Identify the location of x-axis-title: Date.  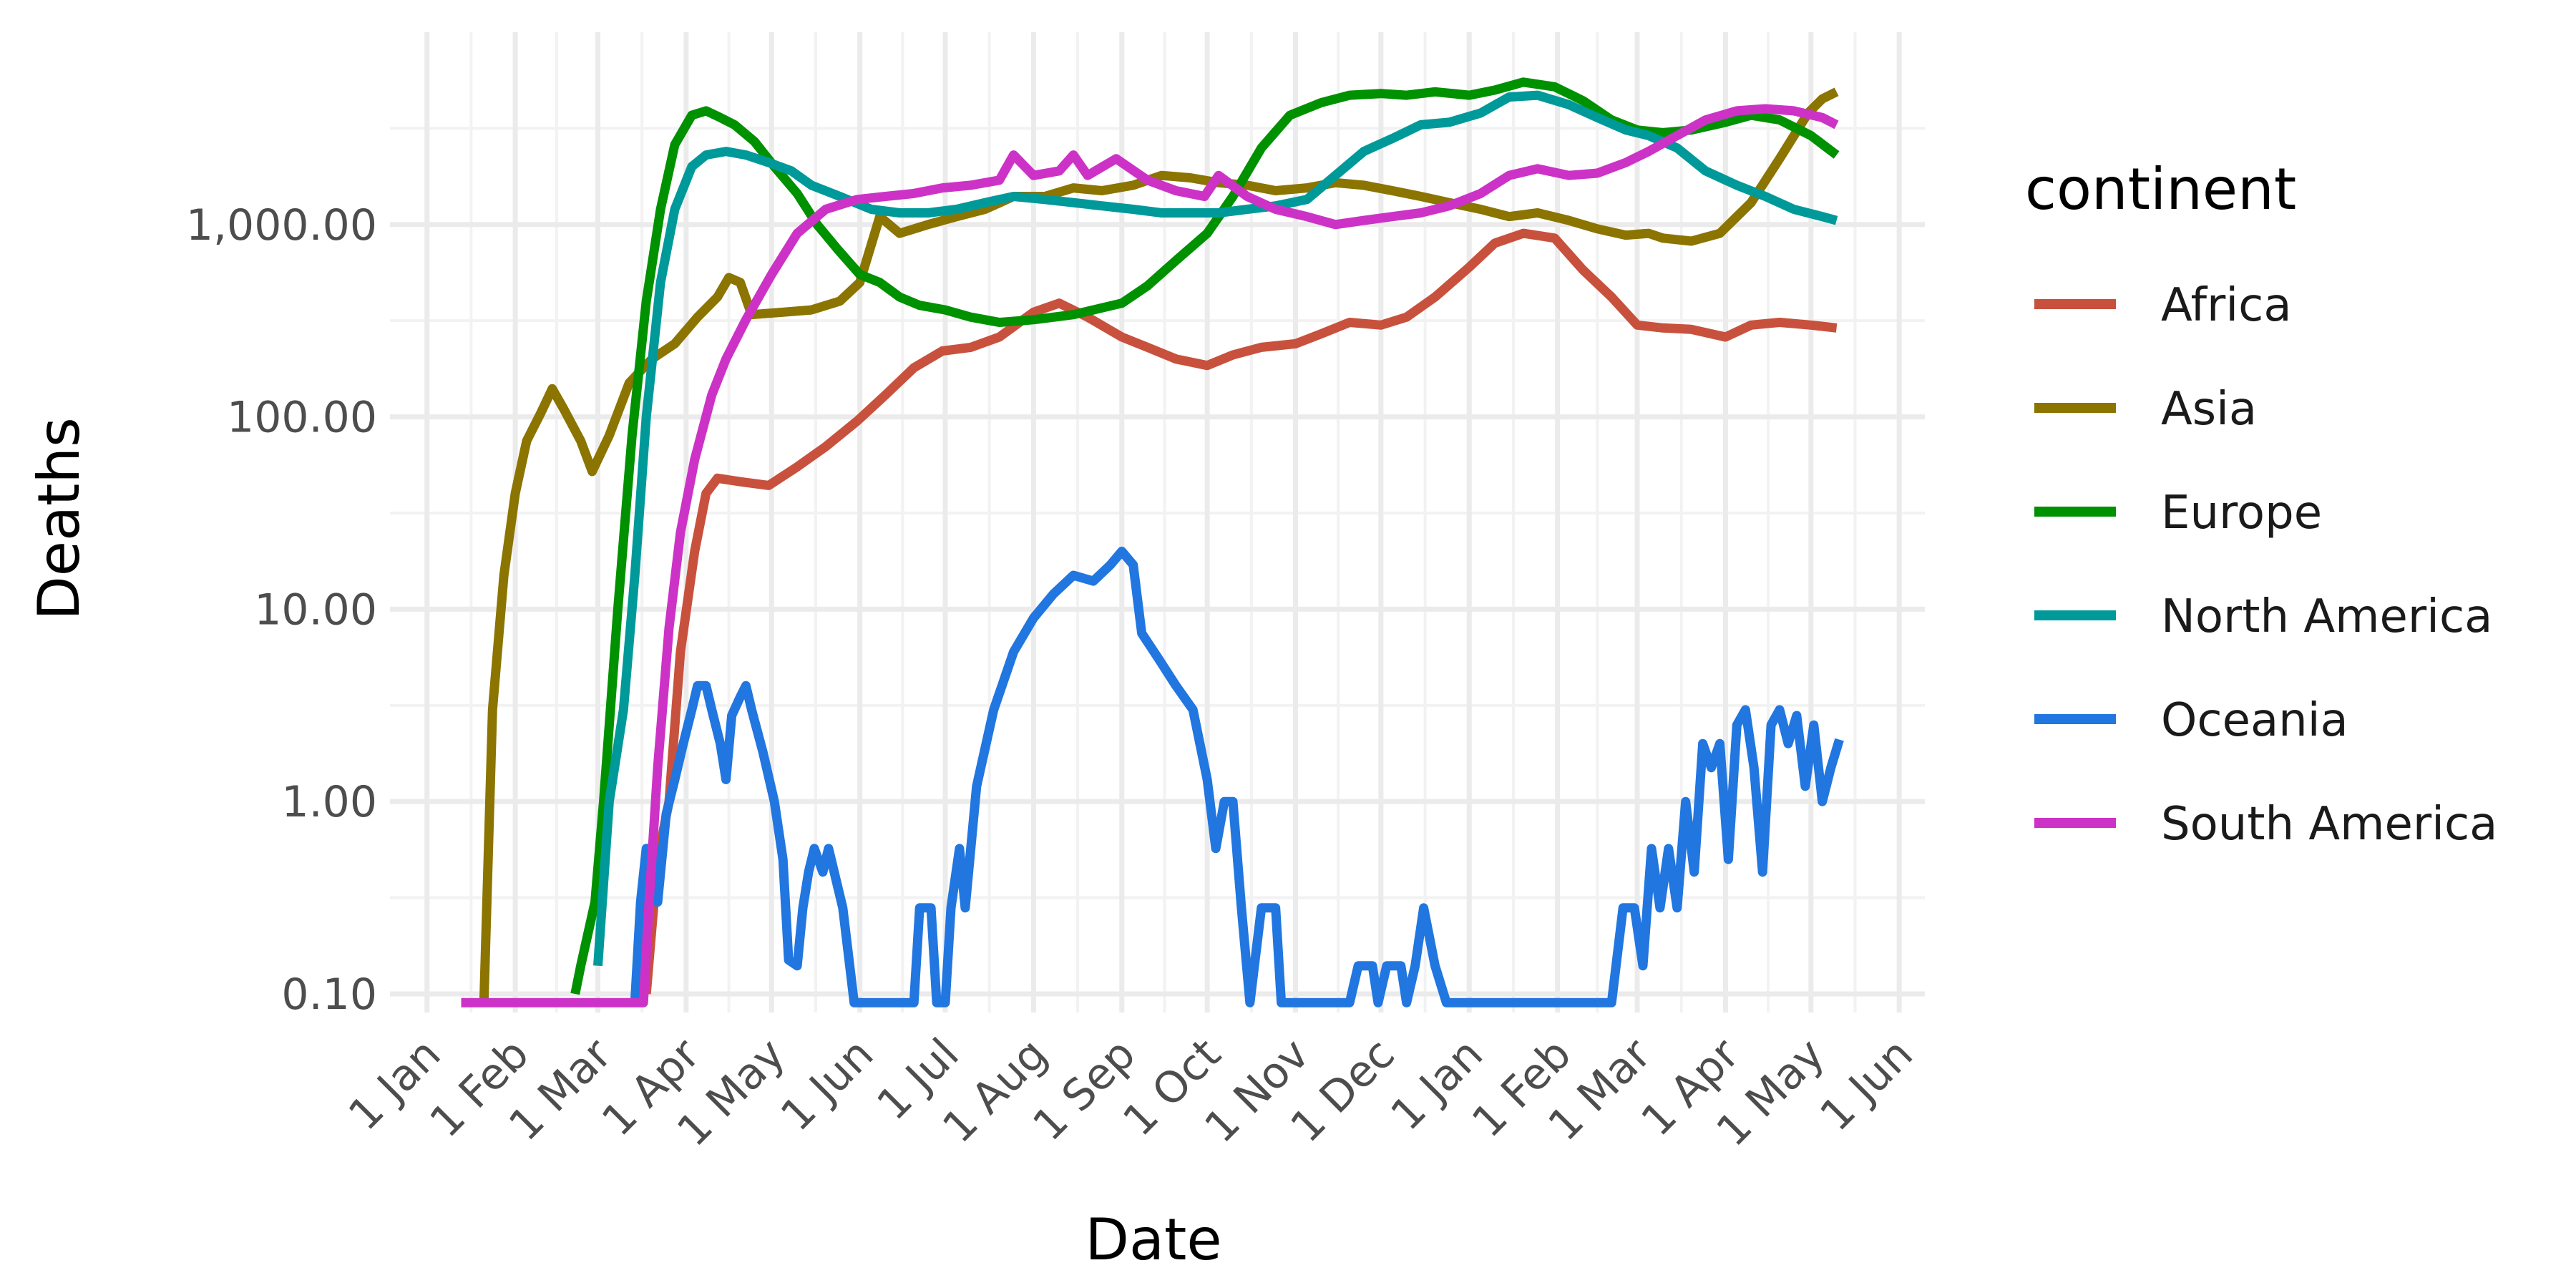
(1153, 1239).